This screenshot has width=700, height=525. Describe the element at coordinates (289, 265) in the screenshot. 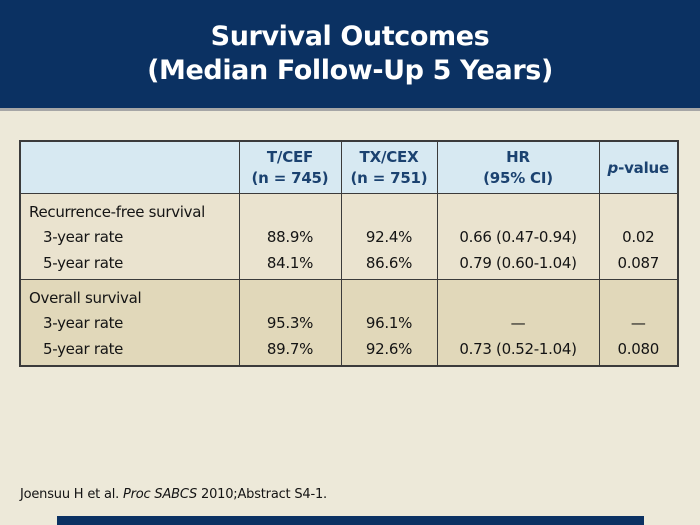

I see `table-cell: 84.1%` at that location.